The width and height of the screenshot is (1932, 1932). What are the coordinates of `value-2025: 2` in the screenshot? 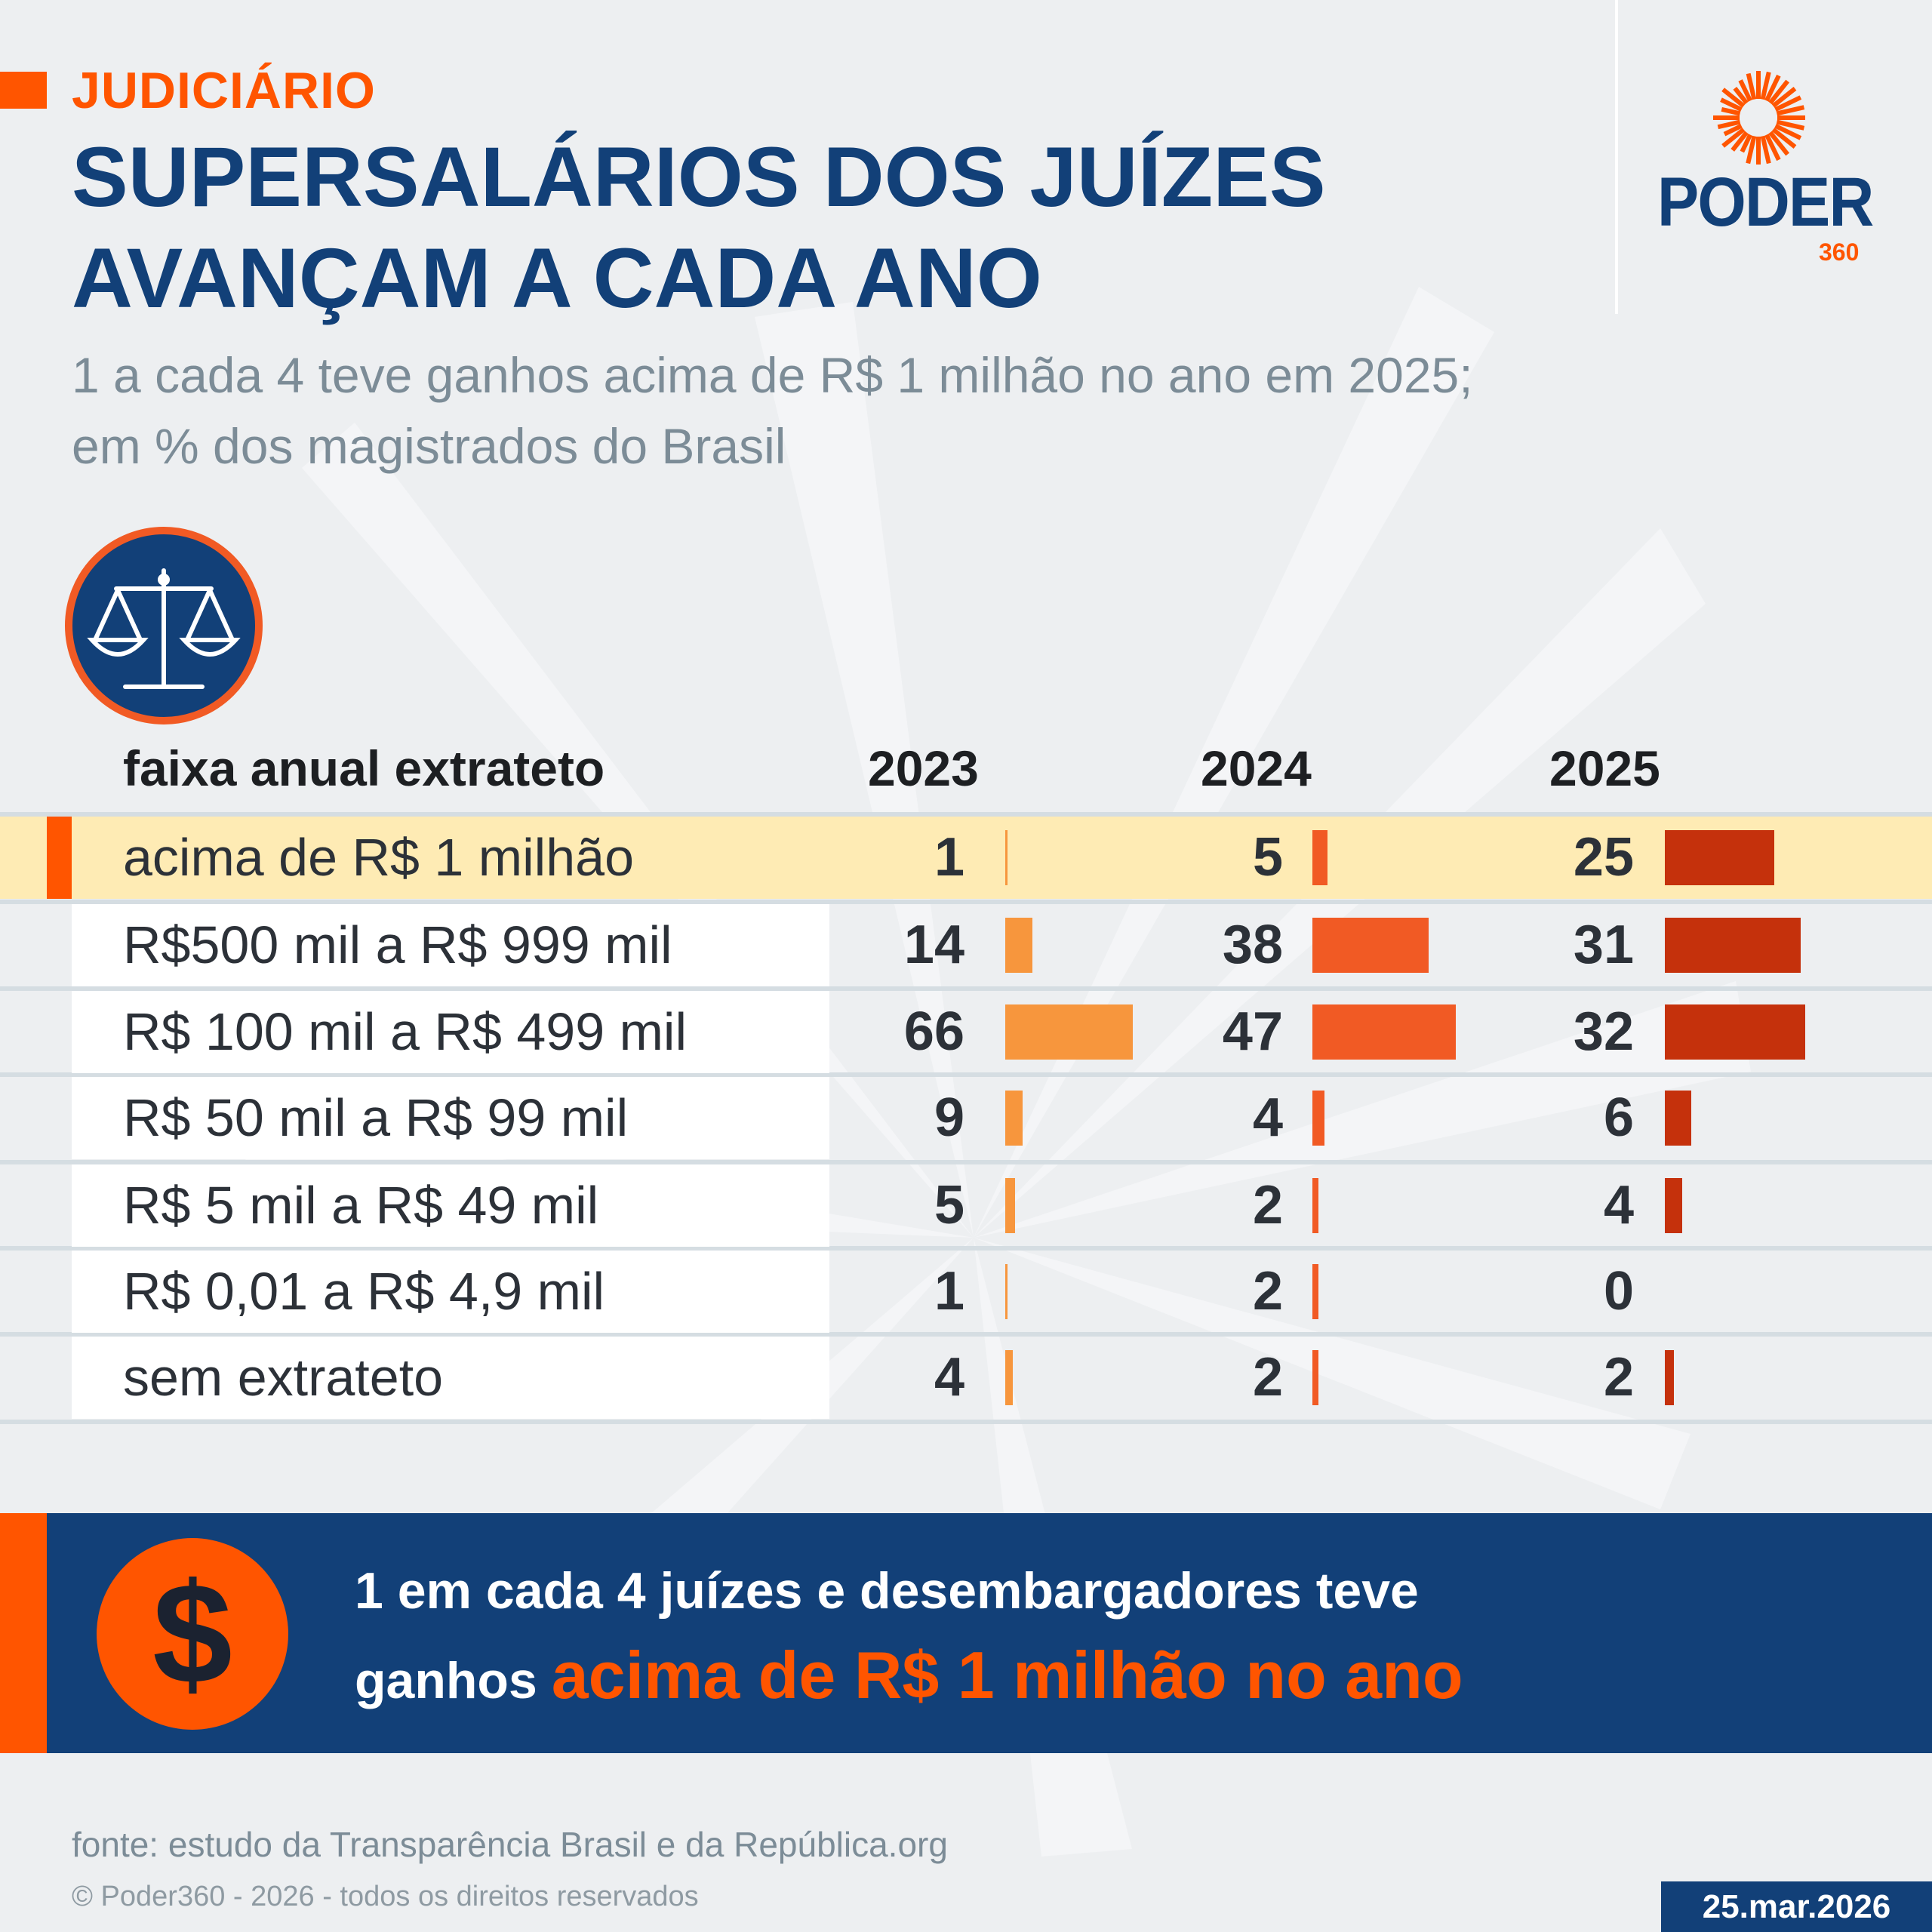 It's located at (1618, 1377).